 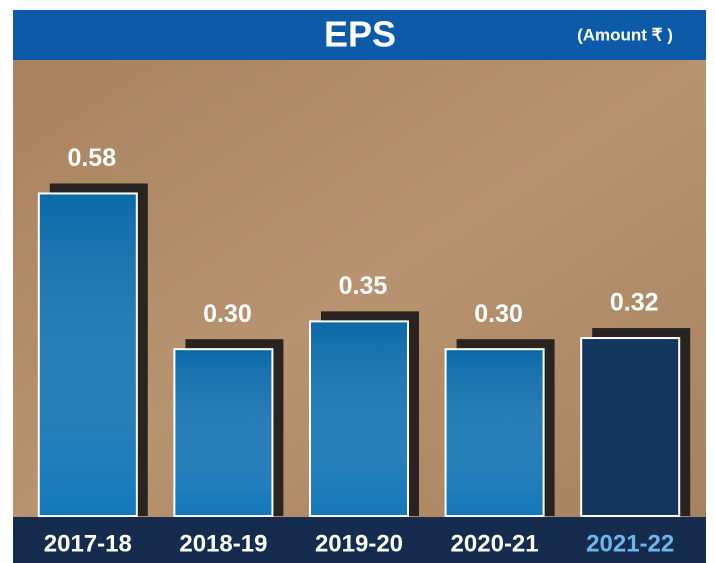 I want to click on x-tick-label: 2018-19, so click(x=223, y=543).